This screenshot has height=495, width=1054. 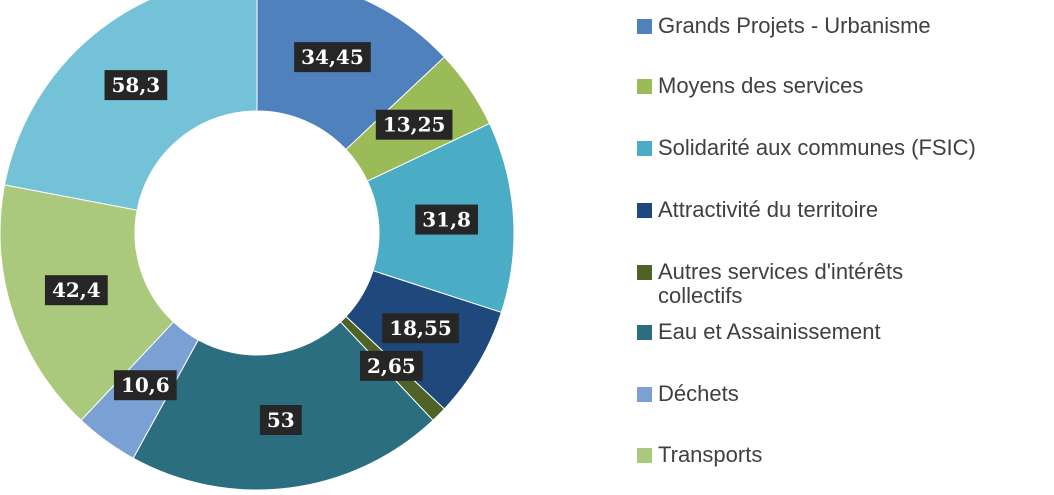 I want to click on legend-label: Déchets, so click(x=698, y=393).